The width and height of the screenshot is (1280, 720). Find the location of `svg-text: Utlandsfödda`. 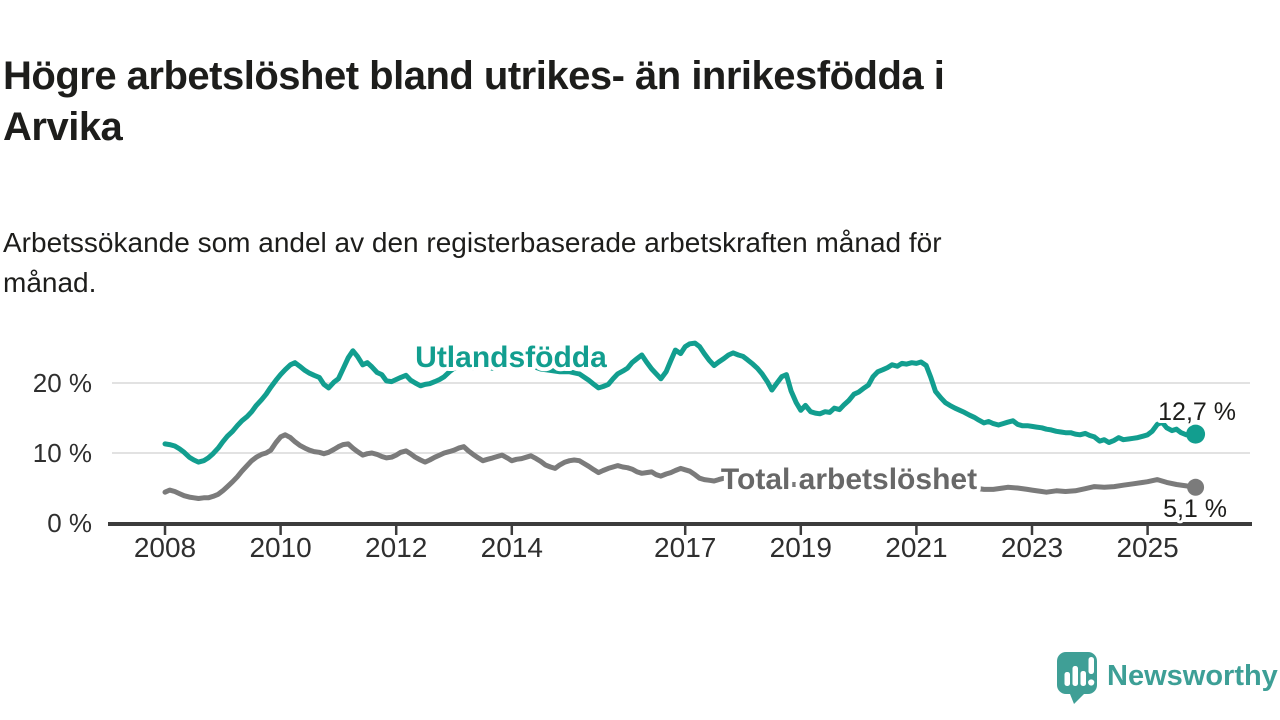

svg-text: Utlandsfödda is located at coordinates (511, 357).